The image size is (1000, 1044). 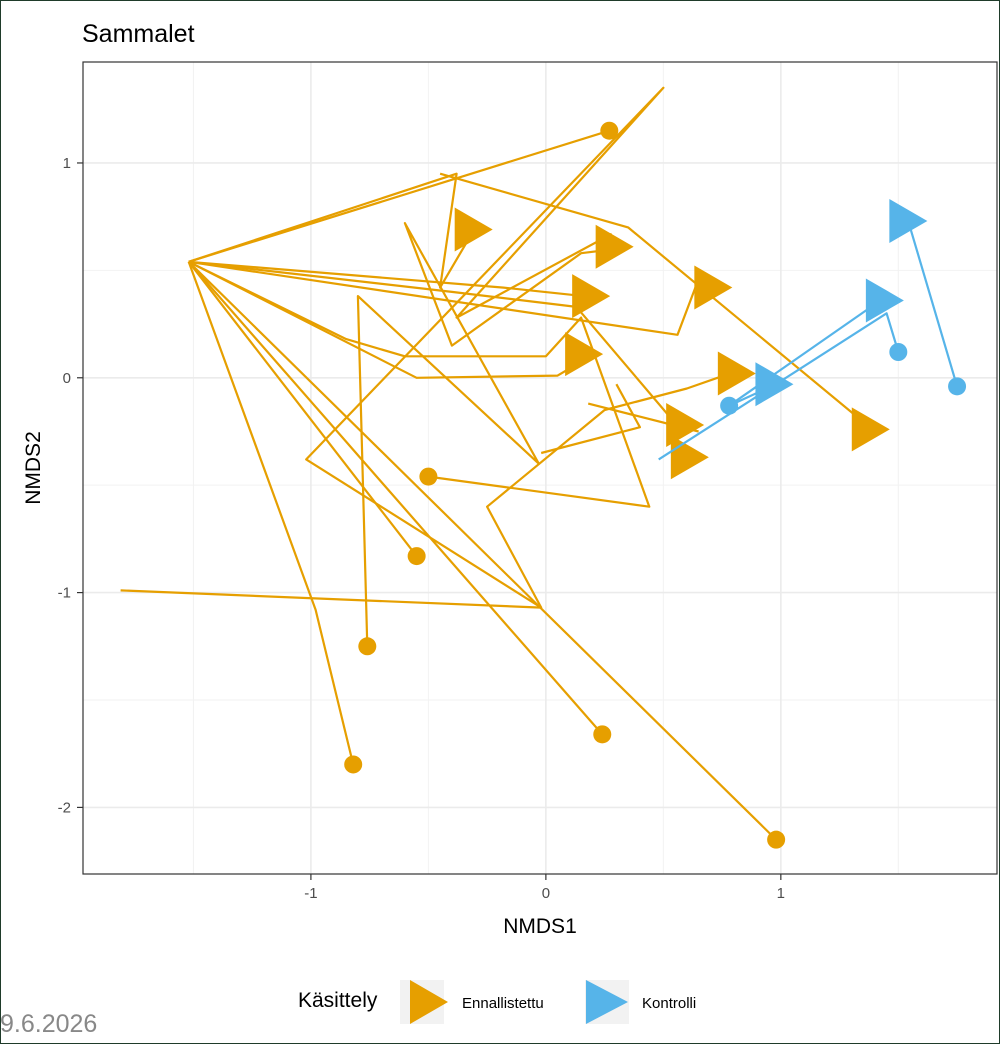 What do you see at coordinates (64, 807) in the screenshot?
I see `y-tick-label: -2` at bounding box center [64, 807].